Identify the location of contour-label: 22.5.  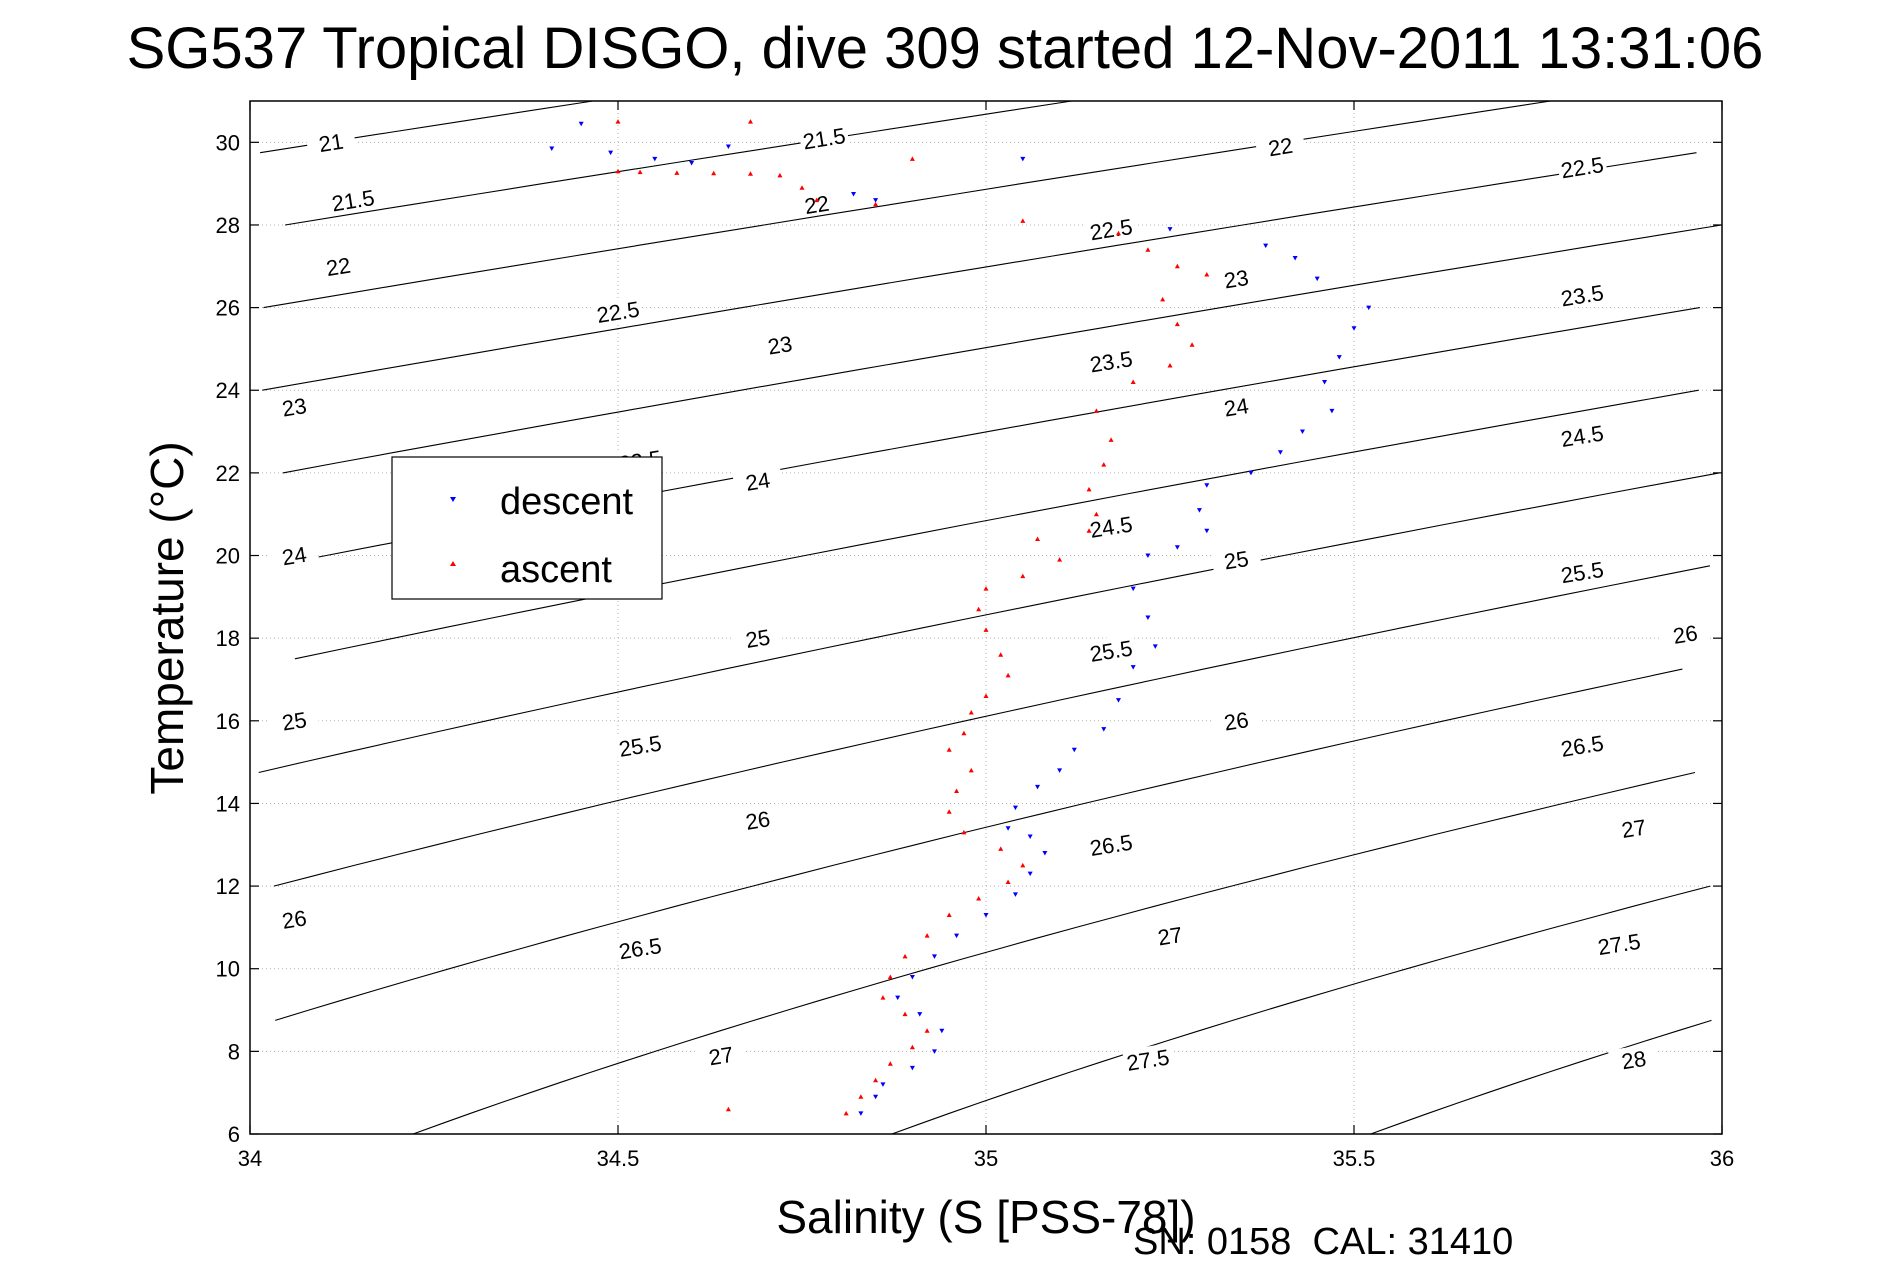
(1111, 228).